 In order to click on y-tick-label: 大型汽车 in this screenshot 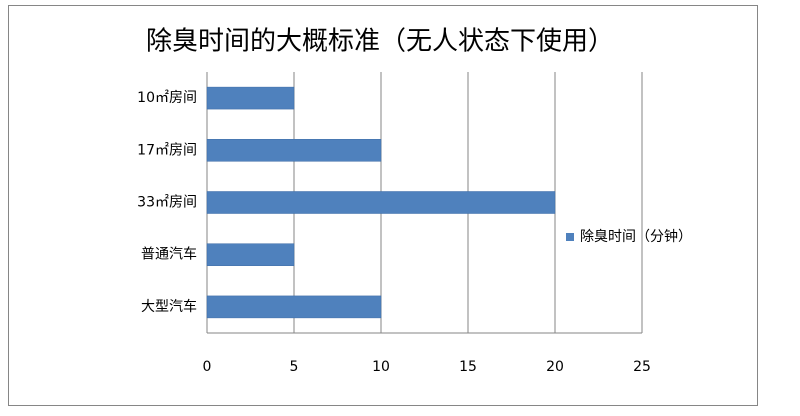, I will do `click(169, 306)`.